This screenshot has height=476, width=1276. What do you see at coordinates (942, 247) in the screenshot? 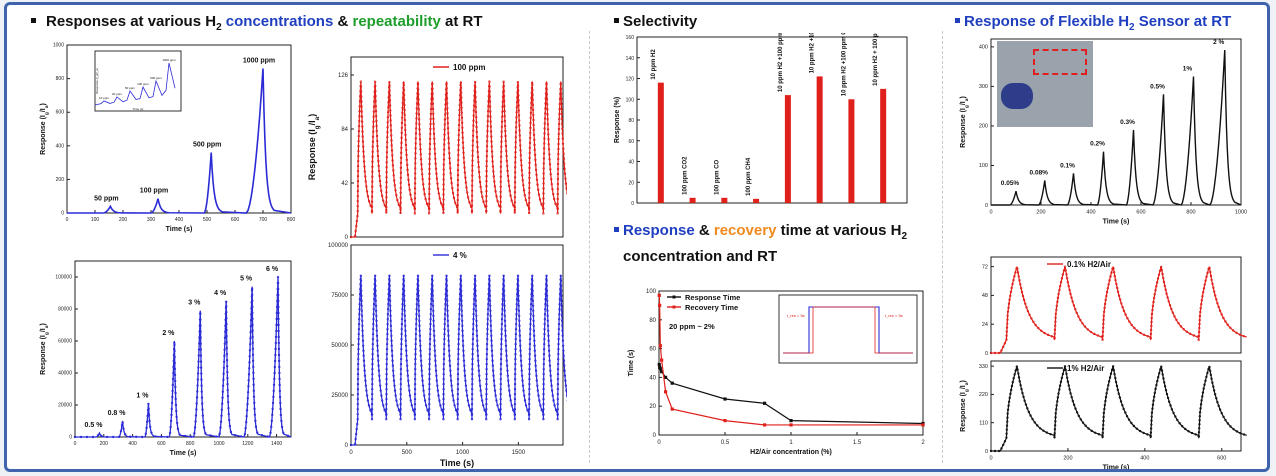
I see `section-divider` at bounding box center [942, 247].